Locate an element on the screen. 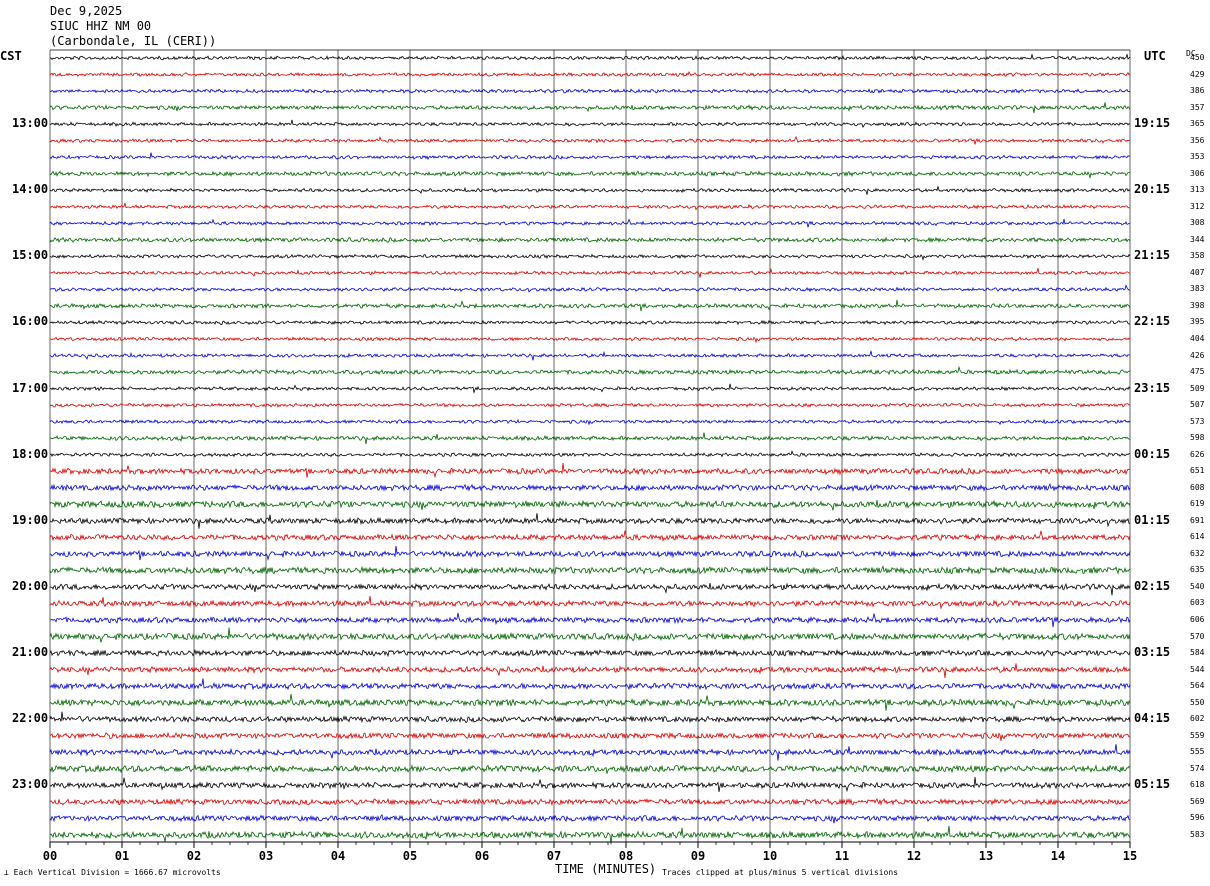  dc-offset-label: 559 is located at coordinates (1197, 735).